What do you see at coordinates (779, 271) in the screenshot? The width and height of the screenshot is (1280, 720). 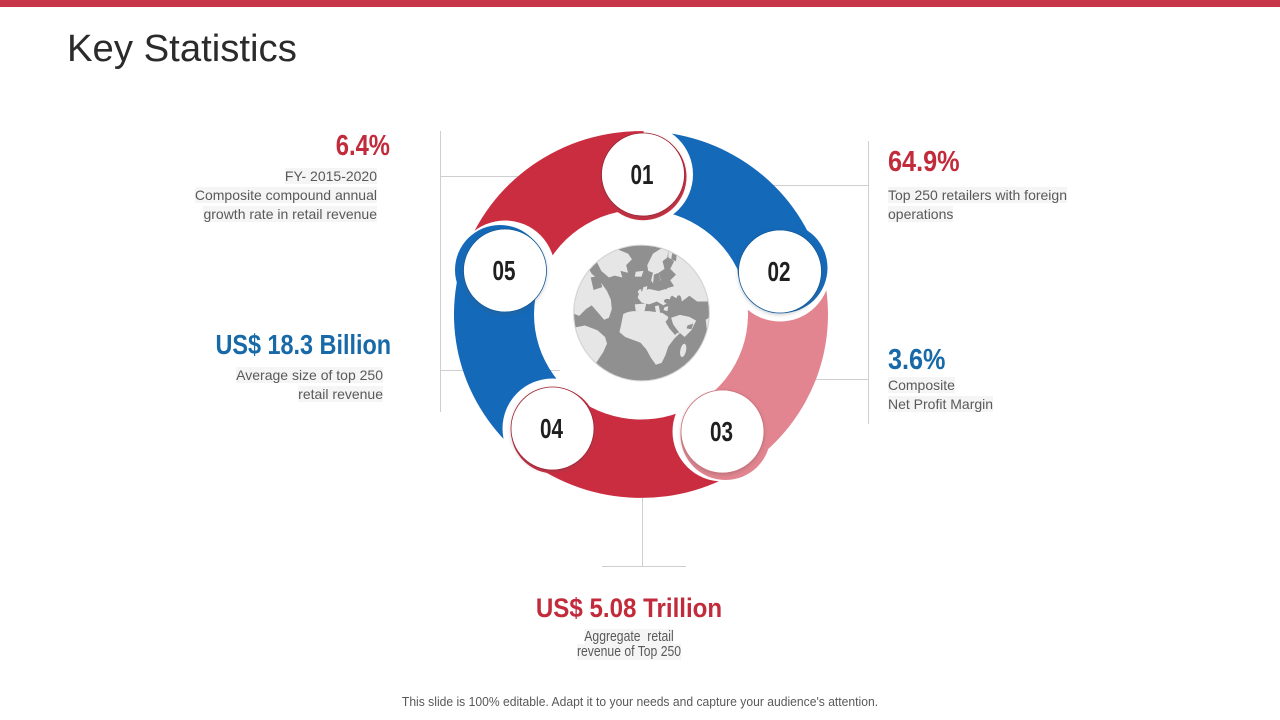 I see `svg-text: 02` at bounding box center [779, 271].